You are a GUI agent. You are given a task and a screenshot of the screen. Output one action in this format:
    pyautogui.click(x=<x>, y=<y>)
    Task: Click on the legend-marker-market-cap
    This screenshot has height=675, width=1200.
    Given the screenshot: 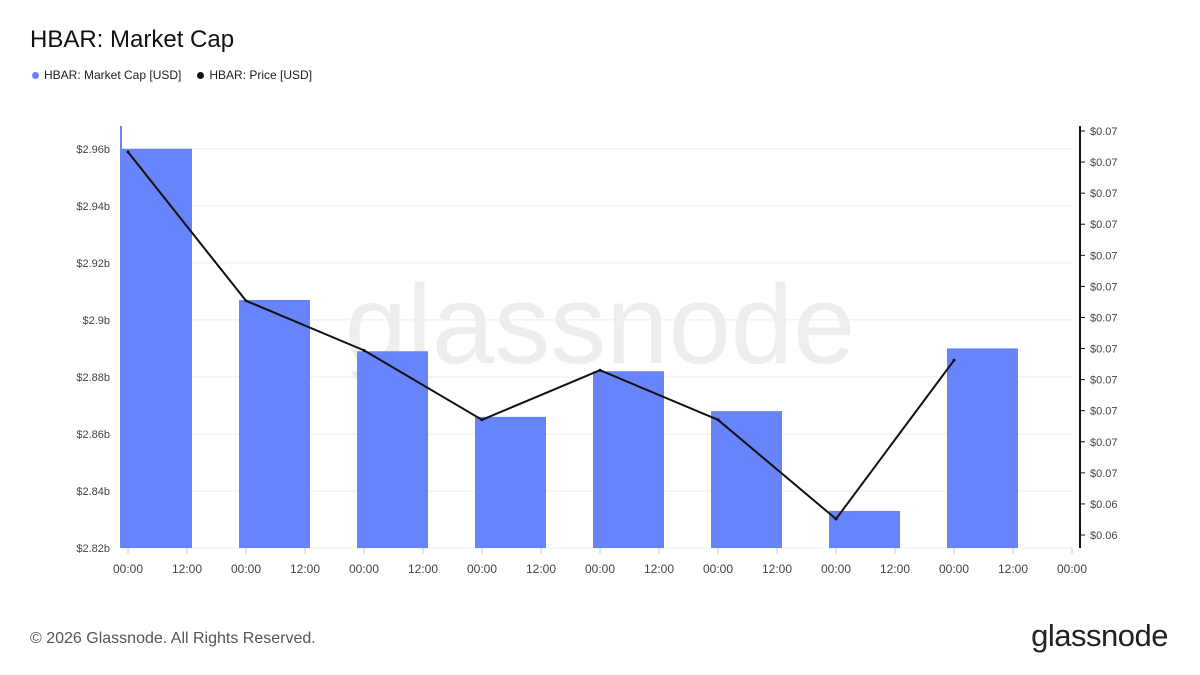 What is the action you would take?
    pyautogui.click(x=35, y=75)
    